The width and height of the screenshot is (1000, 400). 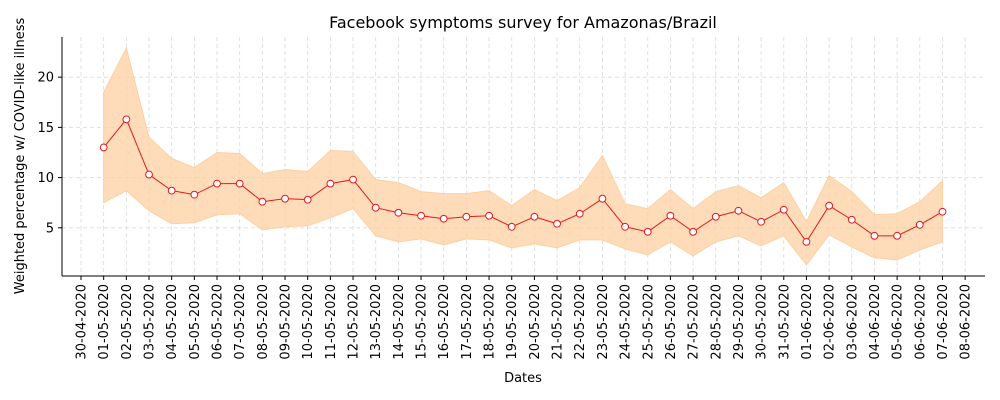 I want to click on x-tick-label: 06-05-2020, so click(x=218, y=322).